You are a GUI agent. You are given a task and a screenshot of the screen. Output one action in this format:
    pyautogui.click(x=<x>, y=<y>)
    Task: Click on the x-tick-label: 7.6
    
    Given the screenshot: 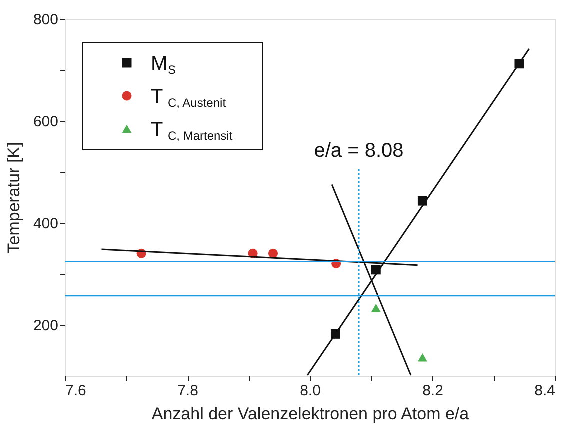 What is the action you would take?
    pyautogui.click(x=76, y=391)
    